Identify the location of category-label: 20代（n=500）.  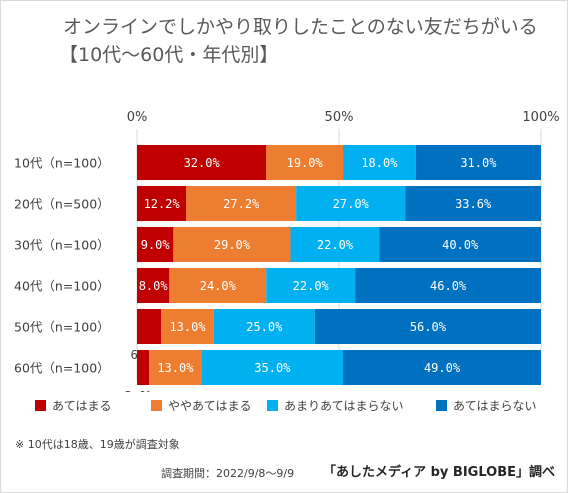
(62, 204).